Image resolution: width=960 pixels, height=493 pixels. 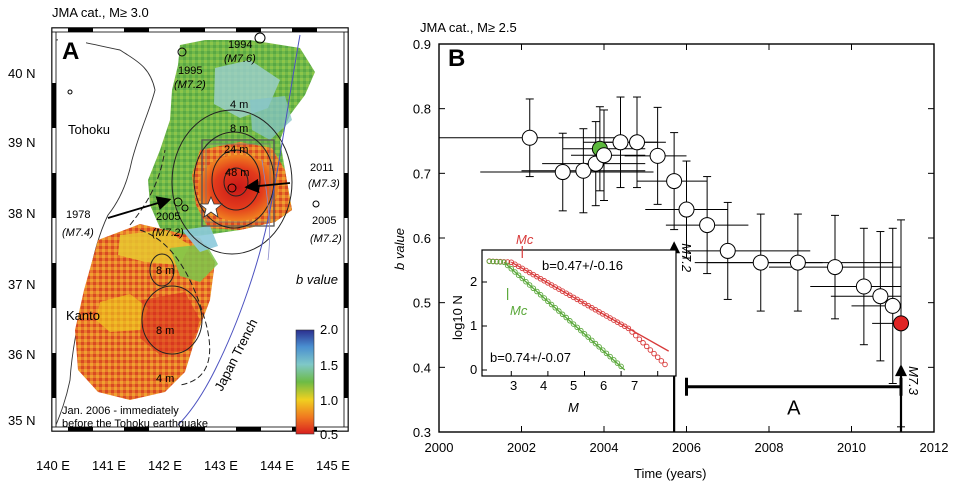 I want to click on event-2011-mag: (M7.3), so click(x=324, y=184).